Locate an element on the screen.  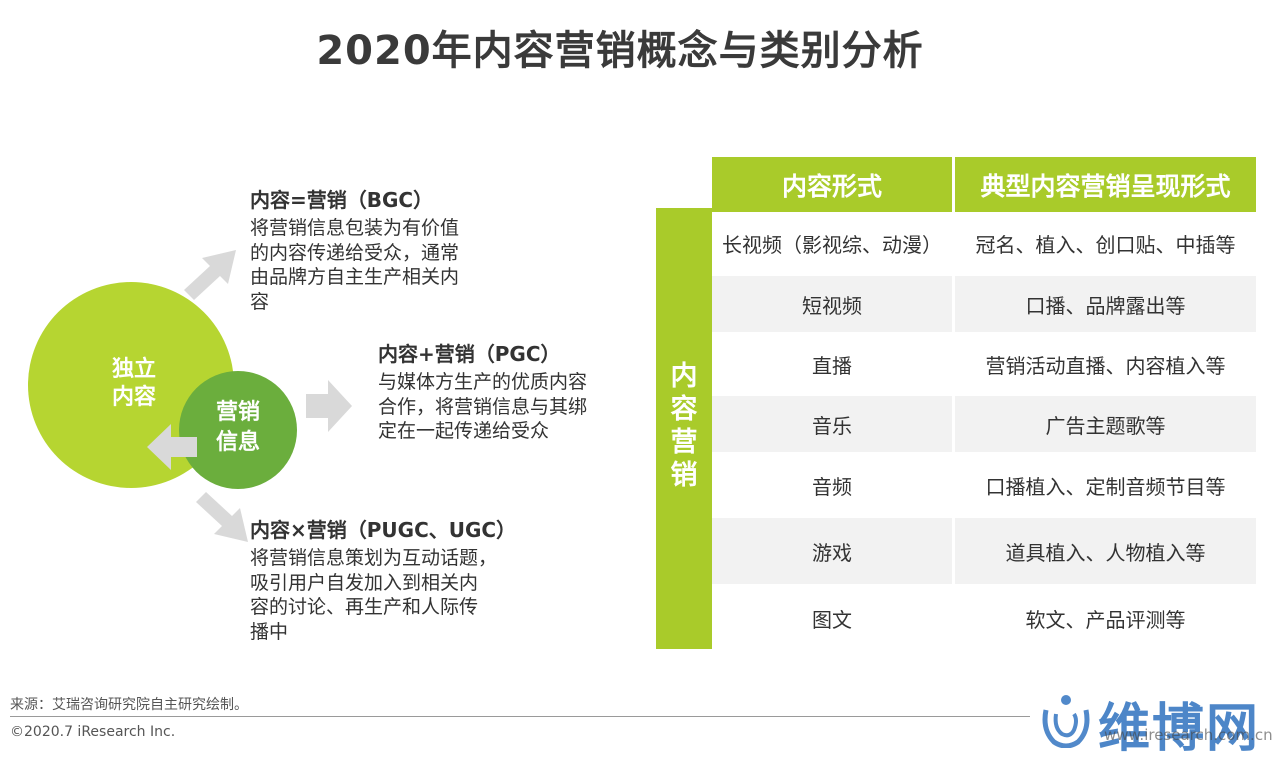
arrow-right-icon is located at coordinates (329, 406).